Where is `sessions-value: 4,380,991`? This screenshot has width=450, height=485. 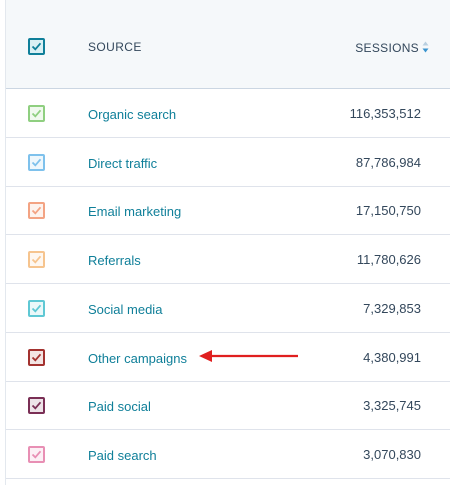
sessions-value: 4,380,991 is located at coordinates (392, 357).